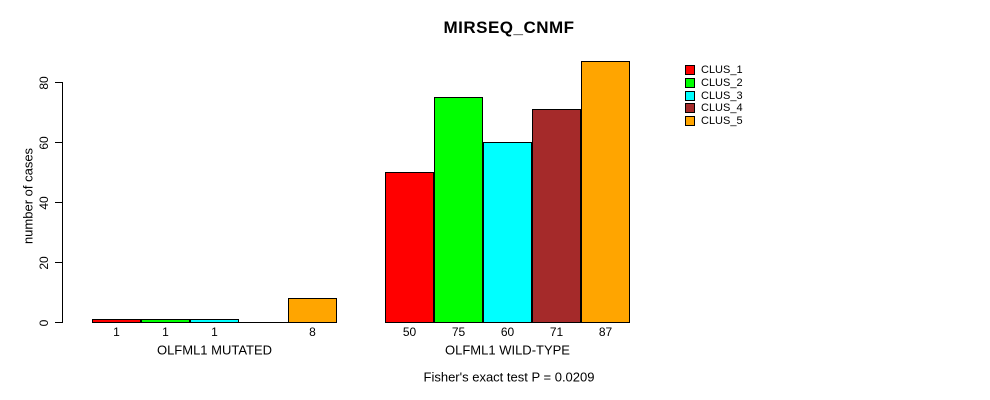  I want to click on fisher-test-annotation: Fisher's exact test P = 0.0209, so click(509, 377).